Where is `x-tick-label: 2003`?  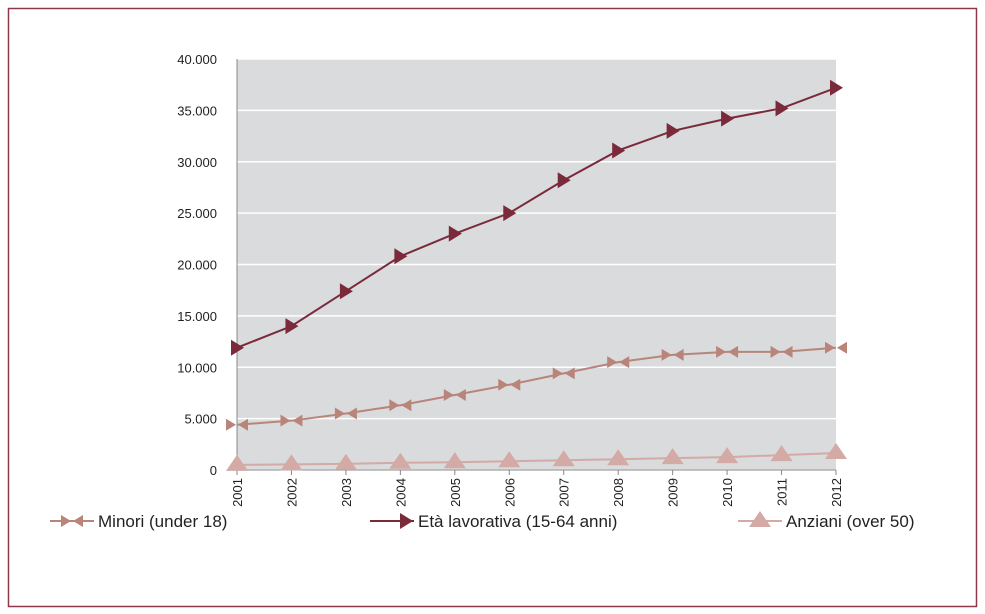
x-tick-label: 2003 is located at coordinates (346, 492).